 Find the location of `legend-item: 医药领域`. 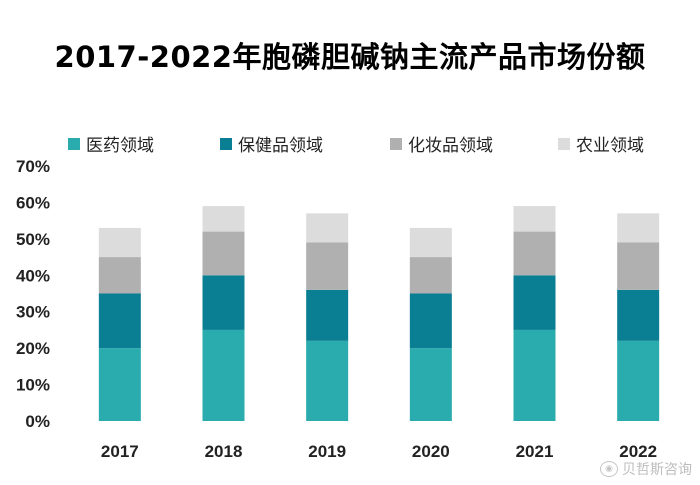

legend-item: 医药领域 is located at coordinates (111, 143).